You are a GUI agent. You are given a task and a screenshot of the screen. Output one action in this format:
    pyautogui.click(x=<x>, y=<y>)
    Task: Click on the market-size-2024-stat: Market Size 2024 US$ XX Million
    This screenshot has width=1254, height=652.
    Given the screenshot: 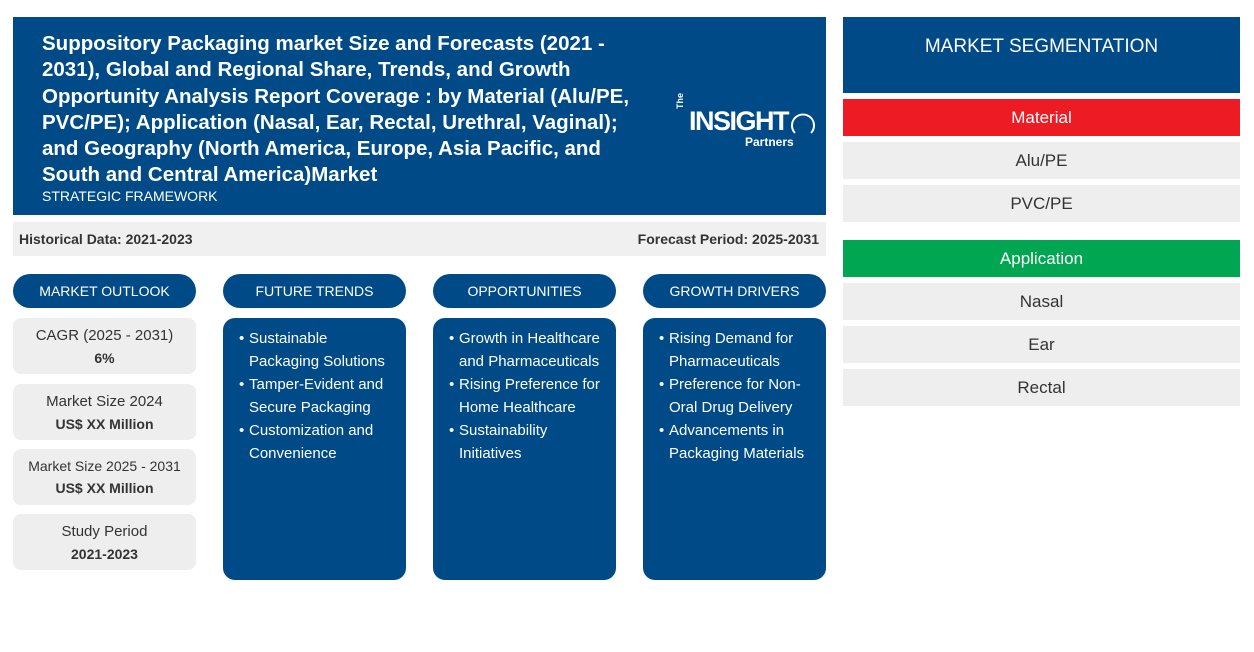 What is the action you would take?
    pyautogui.click(x=104, y=412)
    